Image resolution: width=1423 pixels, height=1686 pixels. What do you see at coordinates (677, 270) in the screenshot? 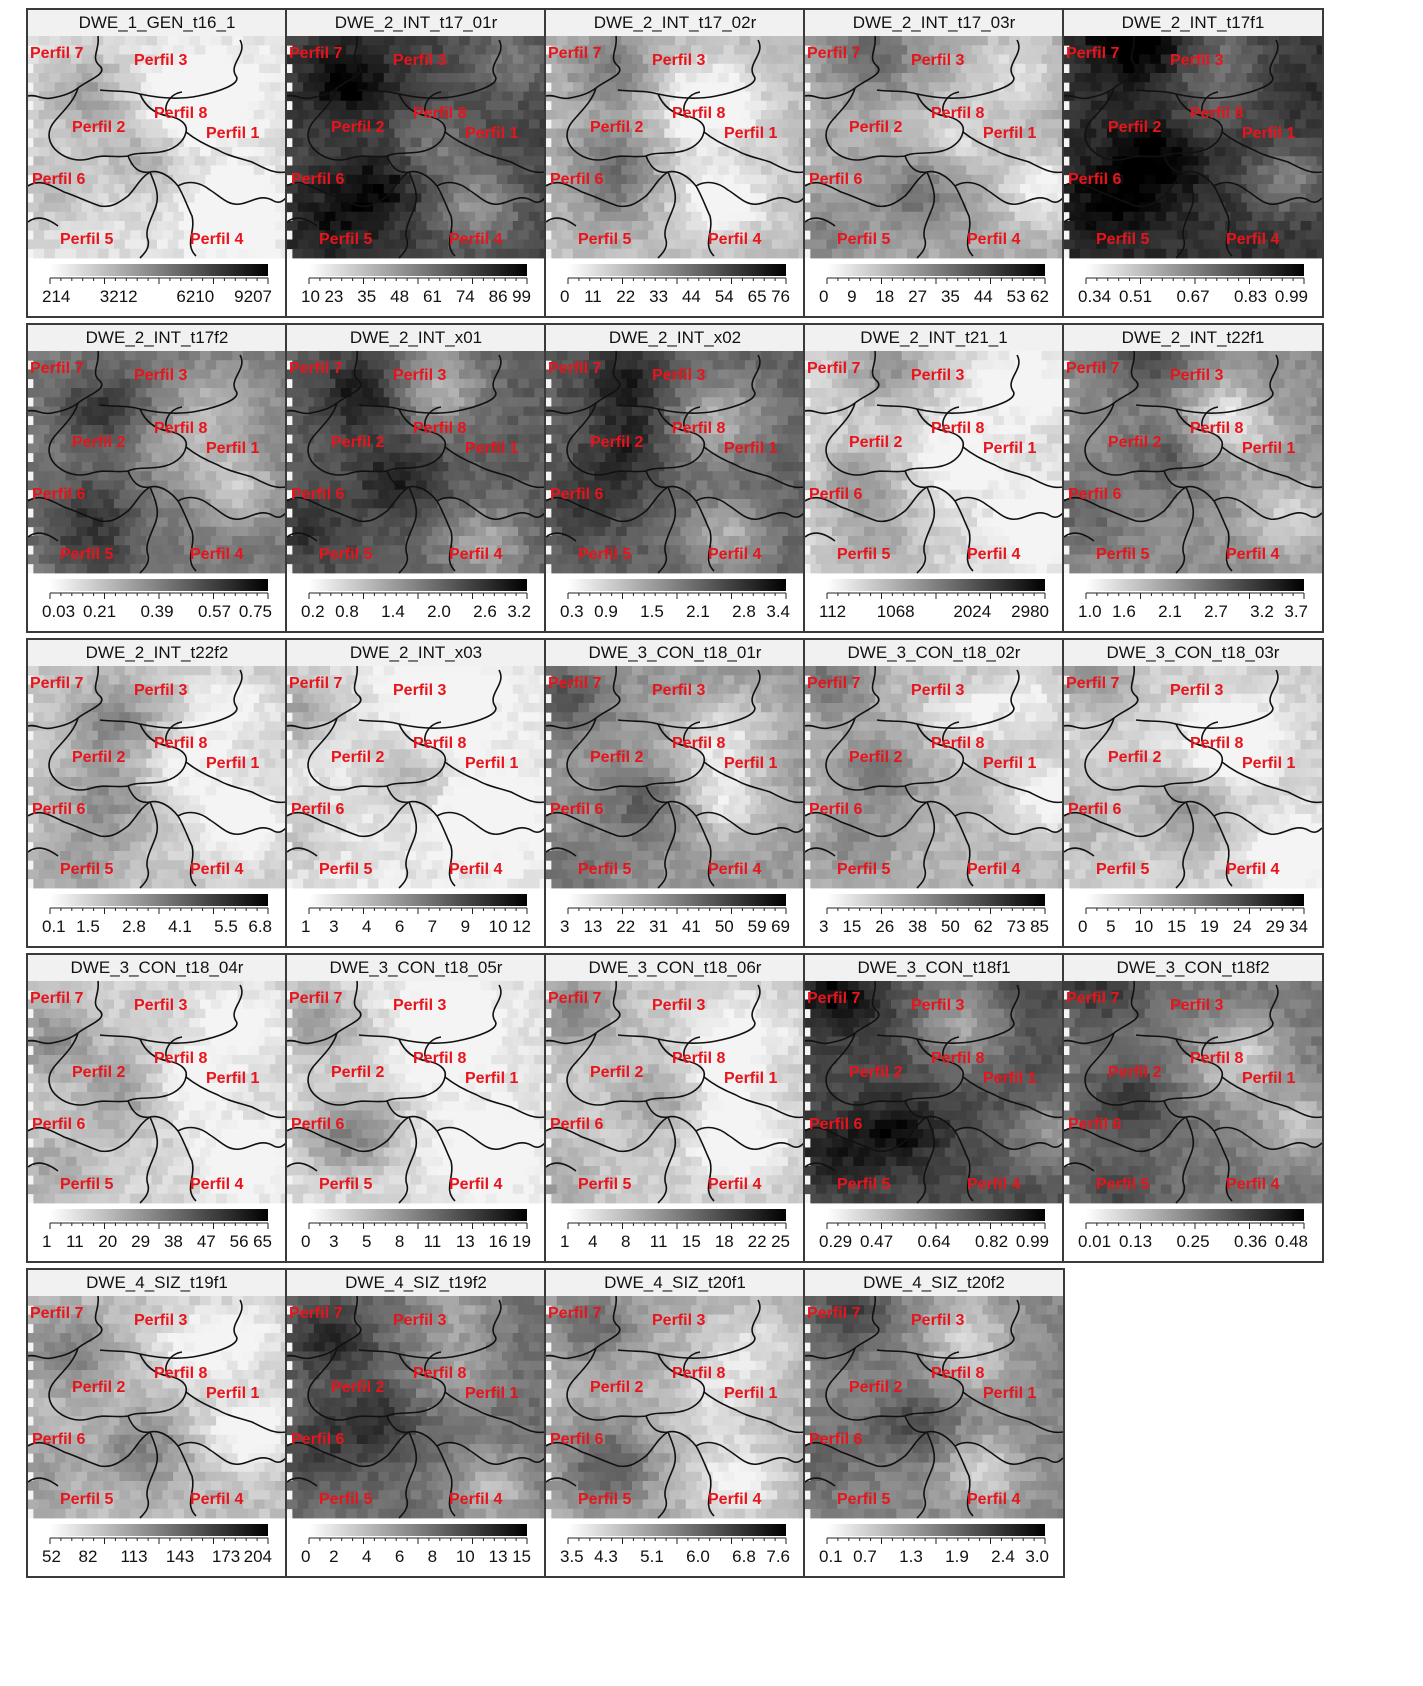
I see `colorbar` at bounding box center [677, 270].